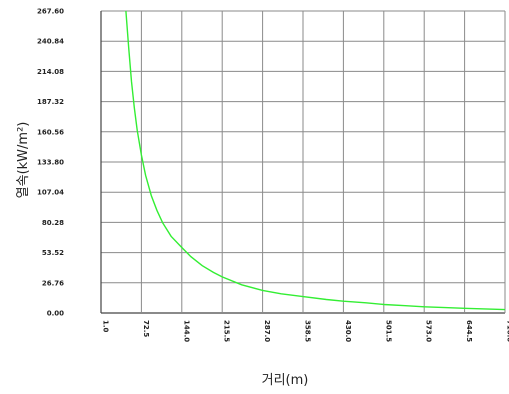  I want to click on y-tick-label: 187.32, so click(50, 102).